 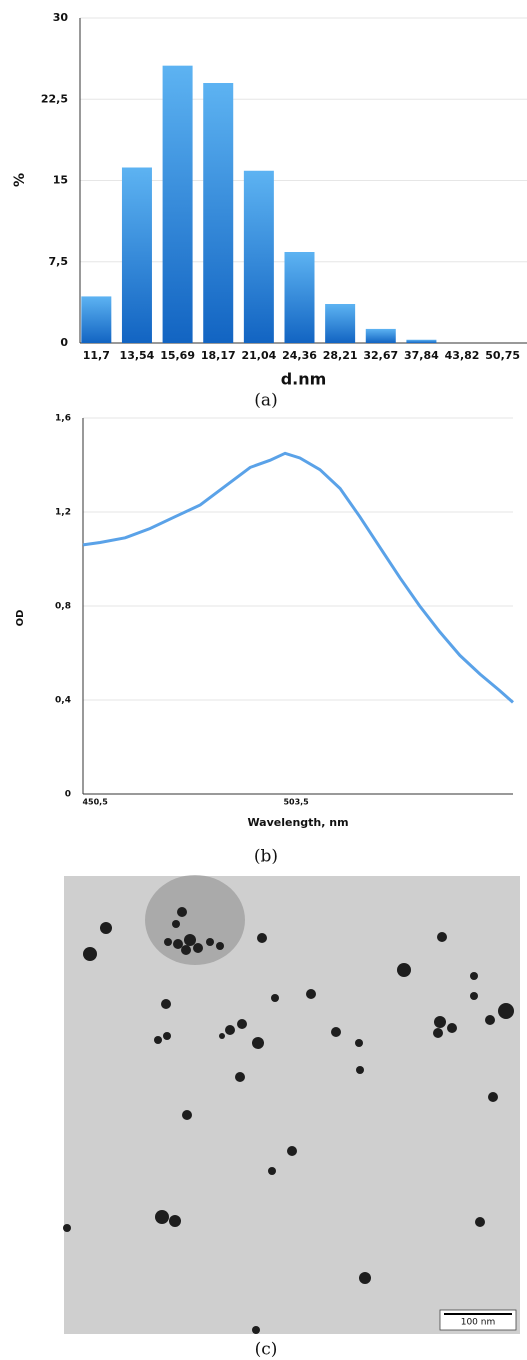 What do you see at coordinates (61, 17) in the screenshot?
I see `y-tick-label: 30` at bounding box center [61, 17].